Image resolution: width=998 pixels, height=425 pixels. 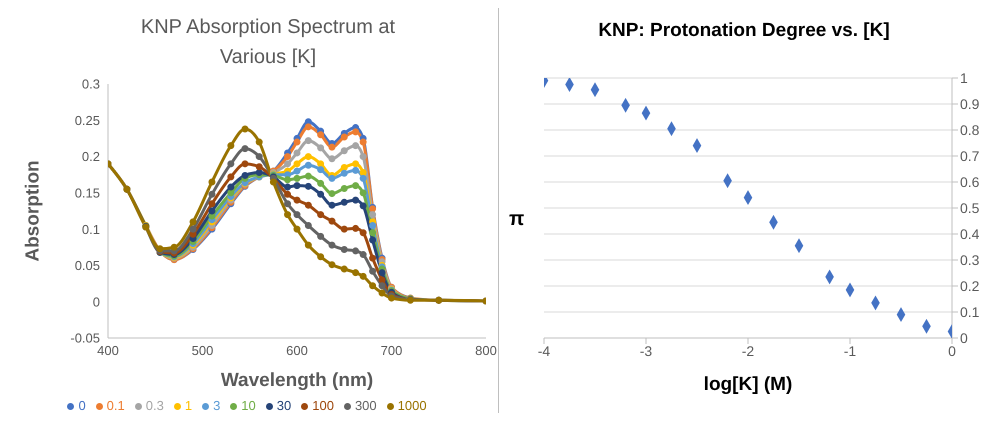 I want to click on y-tick-label: 0.25, so click(x=87, y=120).